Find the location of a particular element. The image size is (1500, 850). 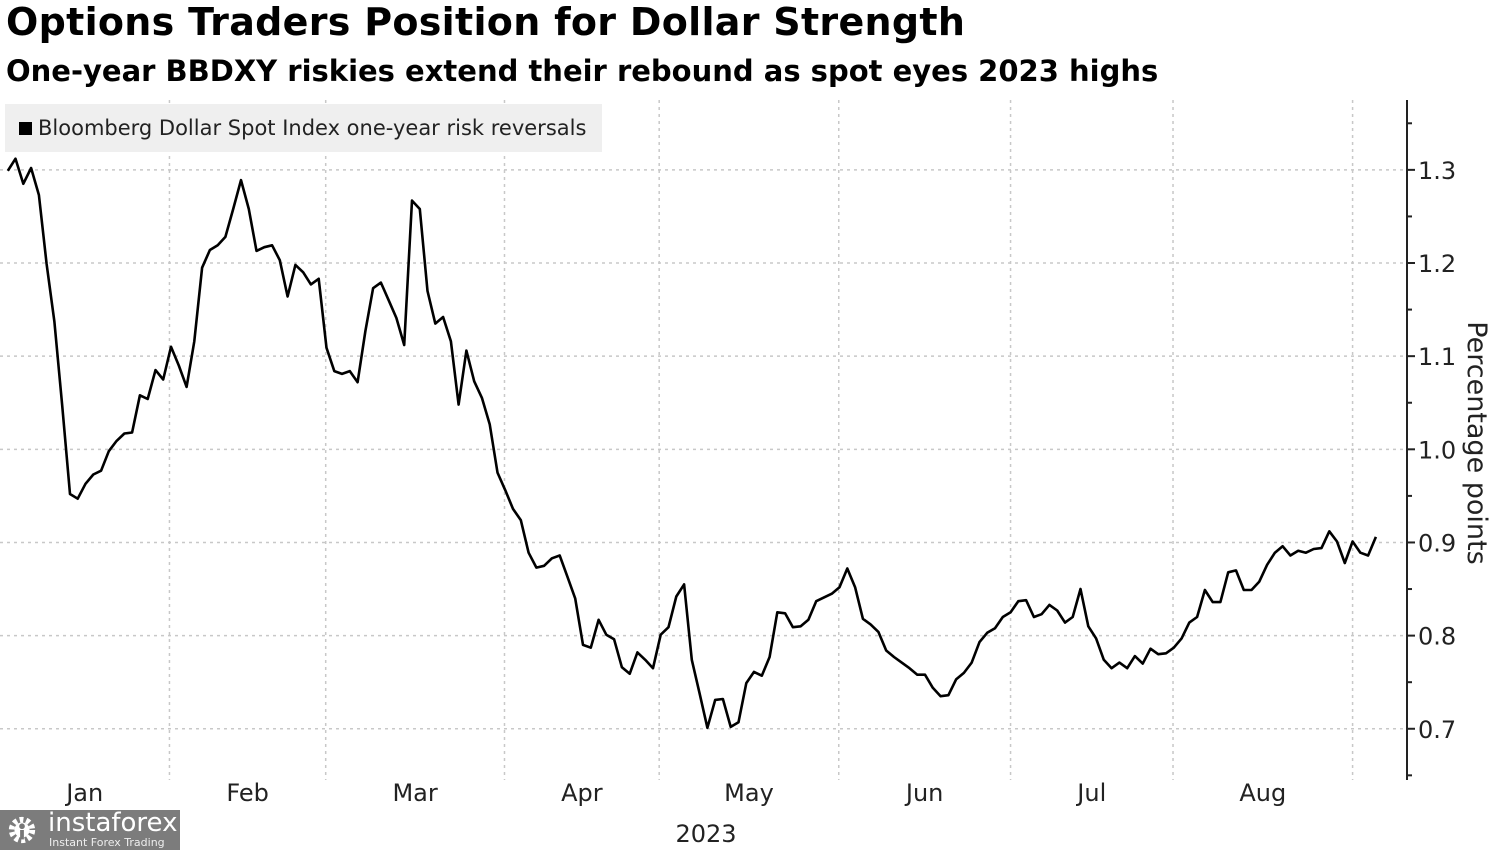

x-tick-label: Apr is located at coordinates (582, 793).